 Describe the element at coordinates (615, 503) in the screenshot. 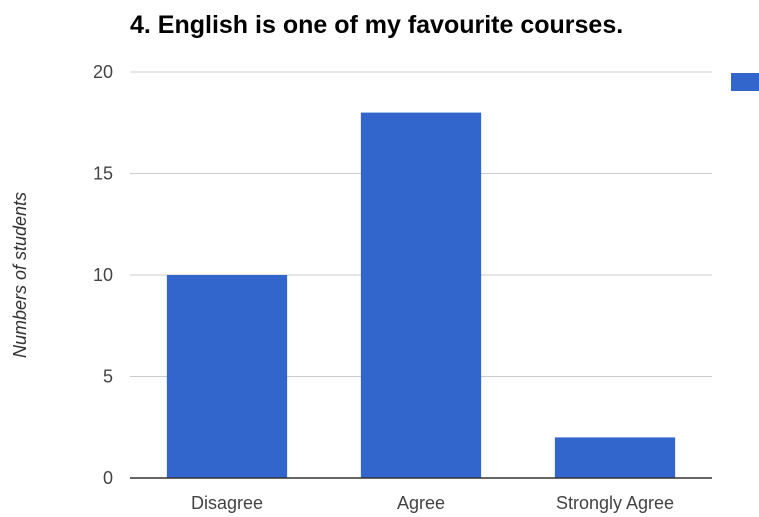

I see `x-tick-label-strongly-agree: Strongly Agree` at that location.